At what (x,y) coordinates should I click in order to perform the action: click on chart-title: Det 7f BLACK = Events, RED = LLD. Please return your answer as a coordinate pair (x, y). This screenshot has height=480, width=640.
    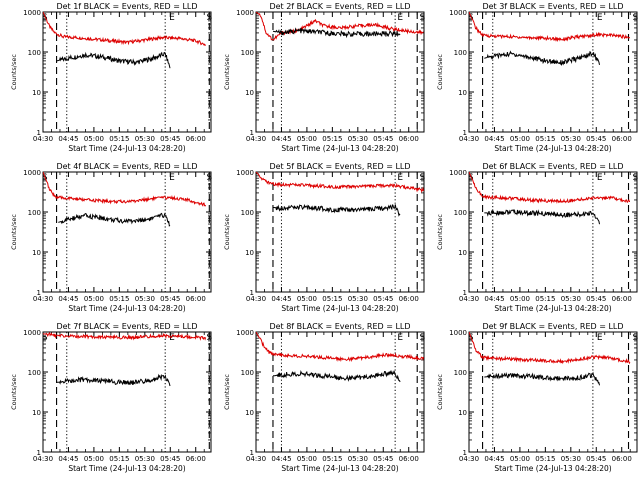
    Looking at the image, I should click on (126, 326).